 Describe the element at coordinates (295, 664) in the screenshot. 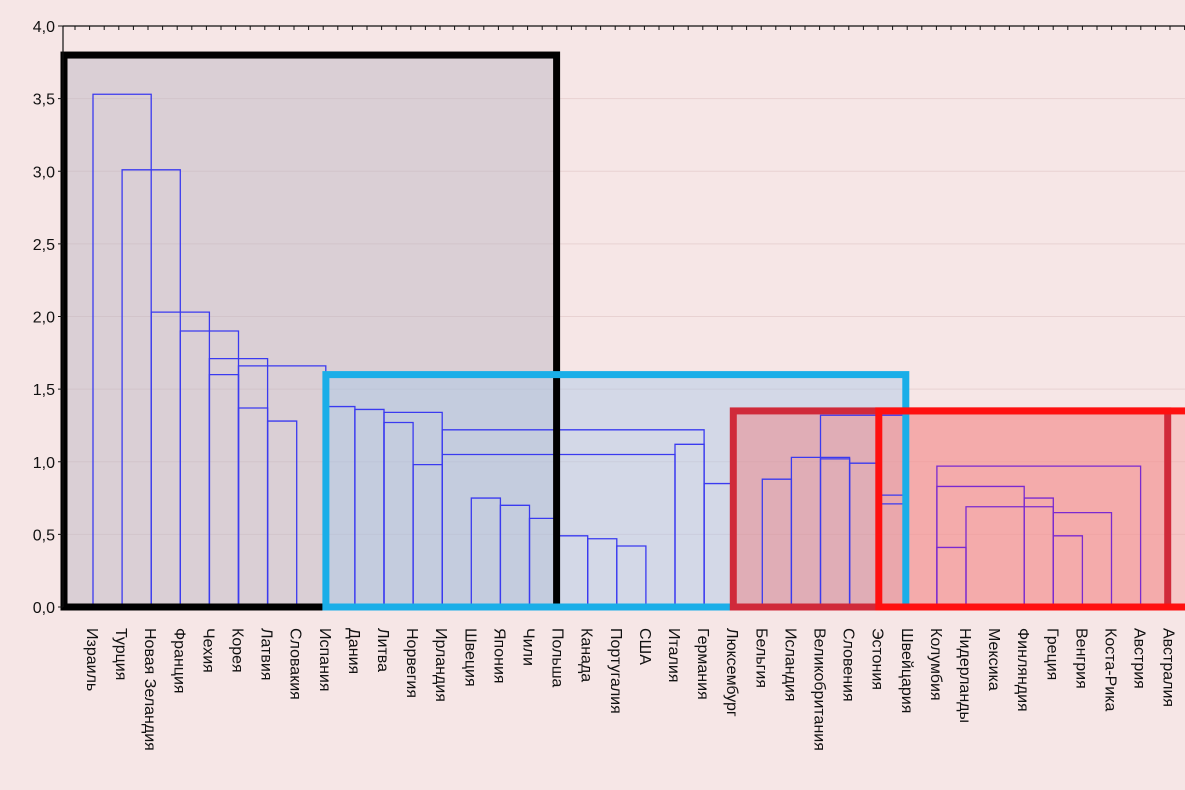

I see `leaf-label: Словакия` at that location.